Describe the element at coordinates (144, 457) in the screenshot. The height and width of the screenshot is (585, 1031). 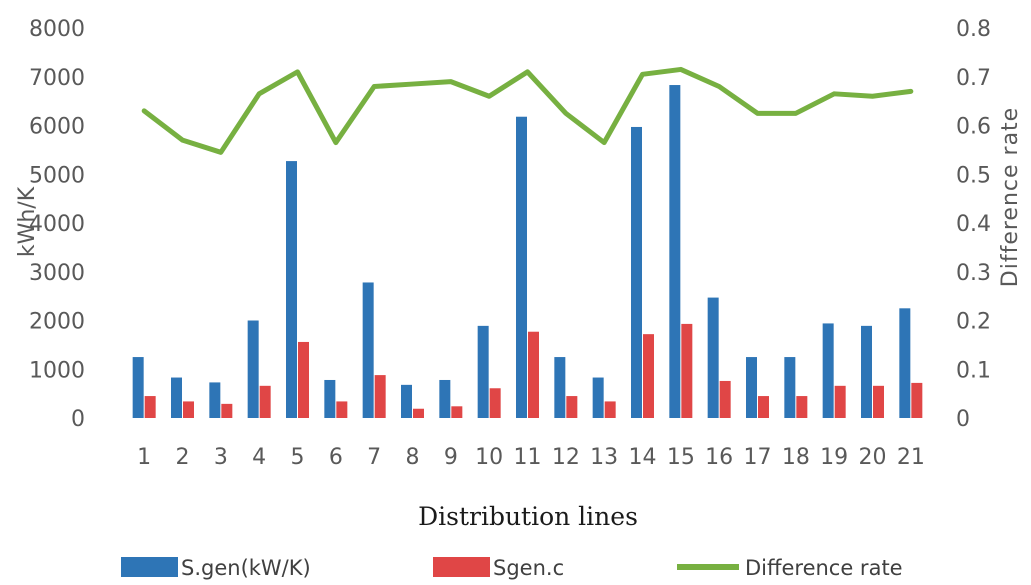
I see `x-tick-label: 1` at that location.